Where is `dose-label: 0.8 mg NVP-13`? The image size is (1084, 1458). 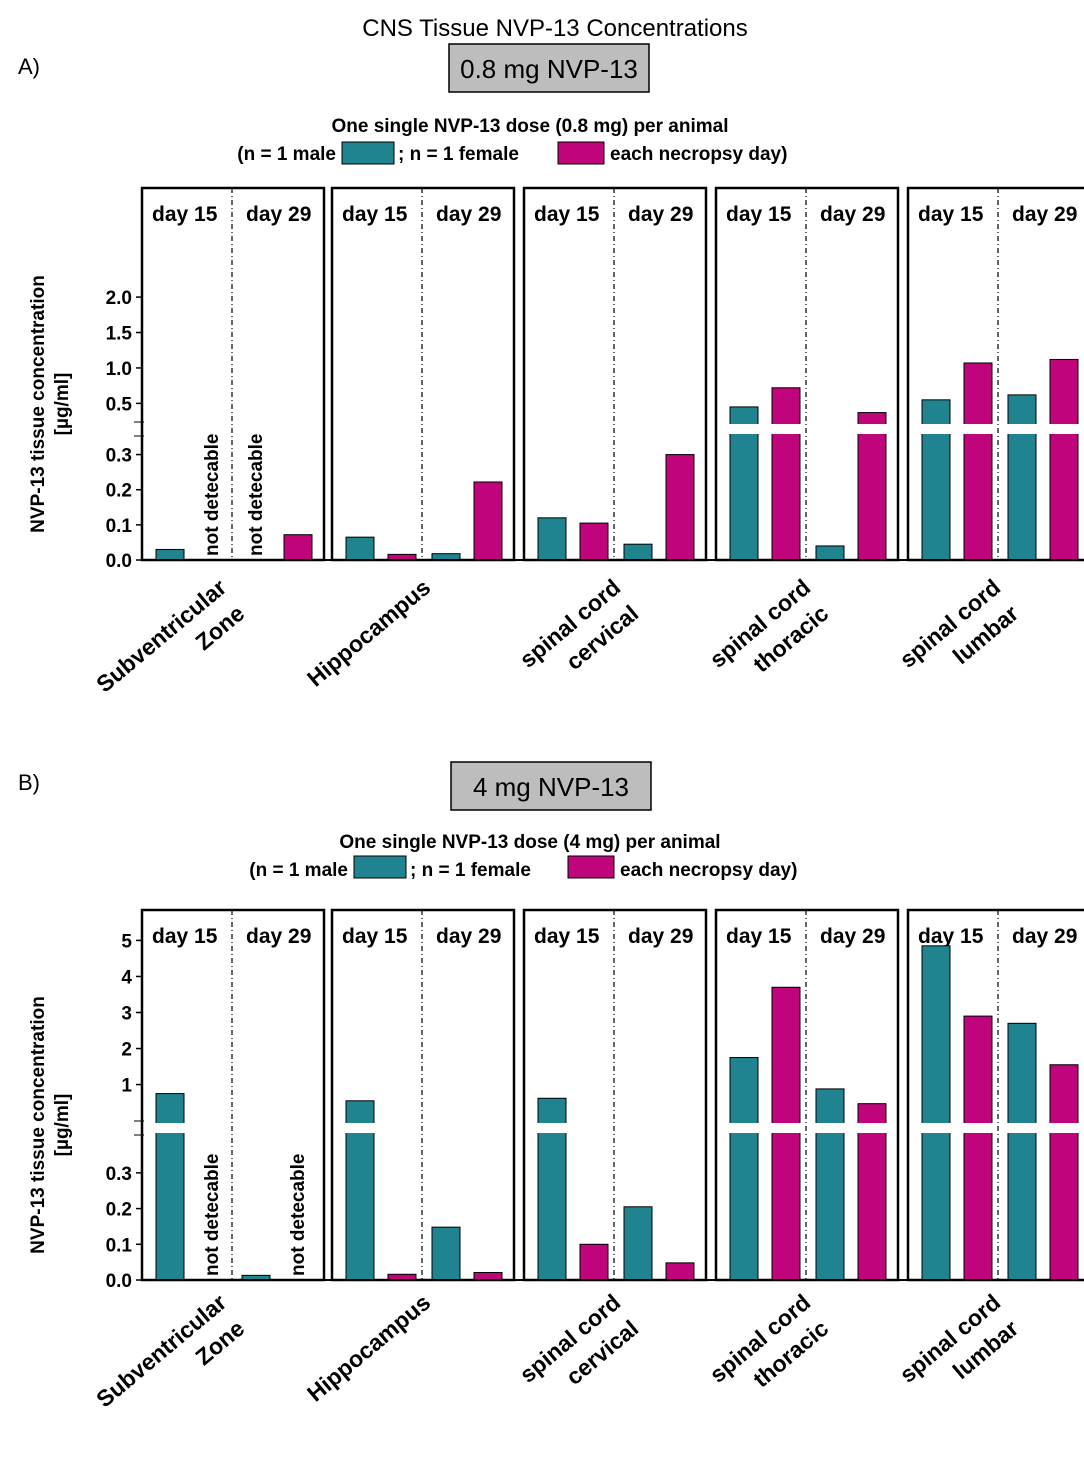 dose-label: 0.8 mg NVP-13 is located at coordinates (549, 69).